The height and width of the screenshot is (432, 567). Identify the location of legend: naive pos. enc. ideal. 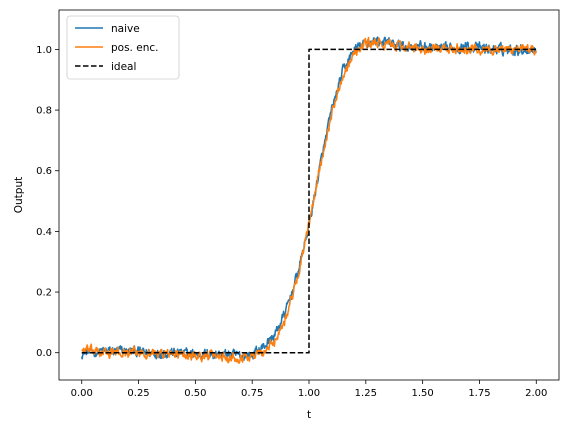
(123, 47).